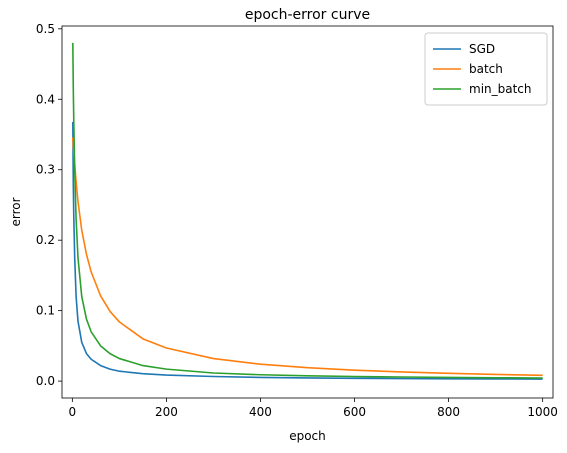 This screenshot has height=453, width=567. I want to click on x-axis-ticks: 0 200 400 600 800 1000, so click(313, 408).